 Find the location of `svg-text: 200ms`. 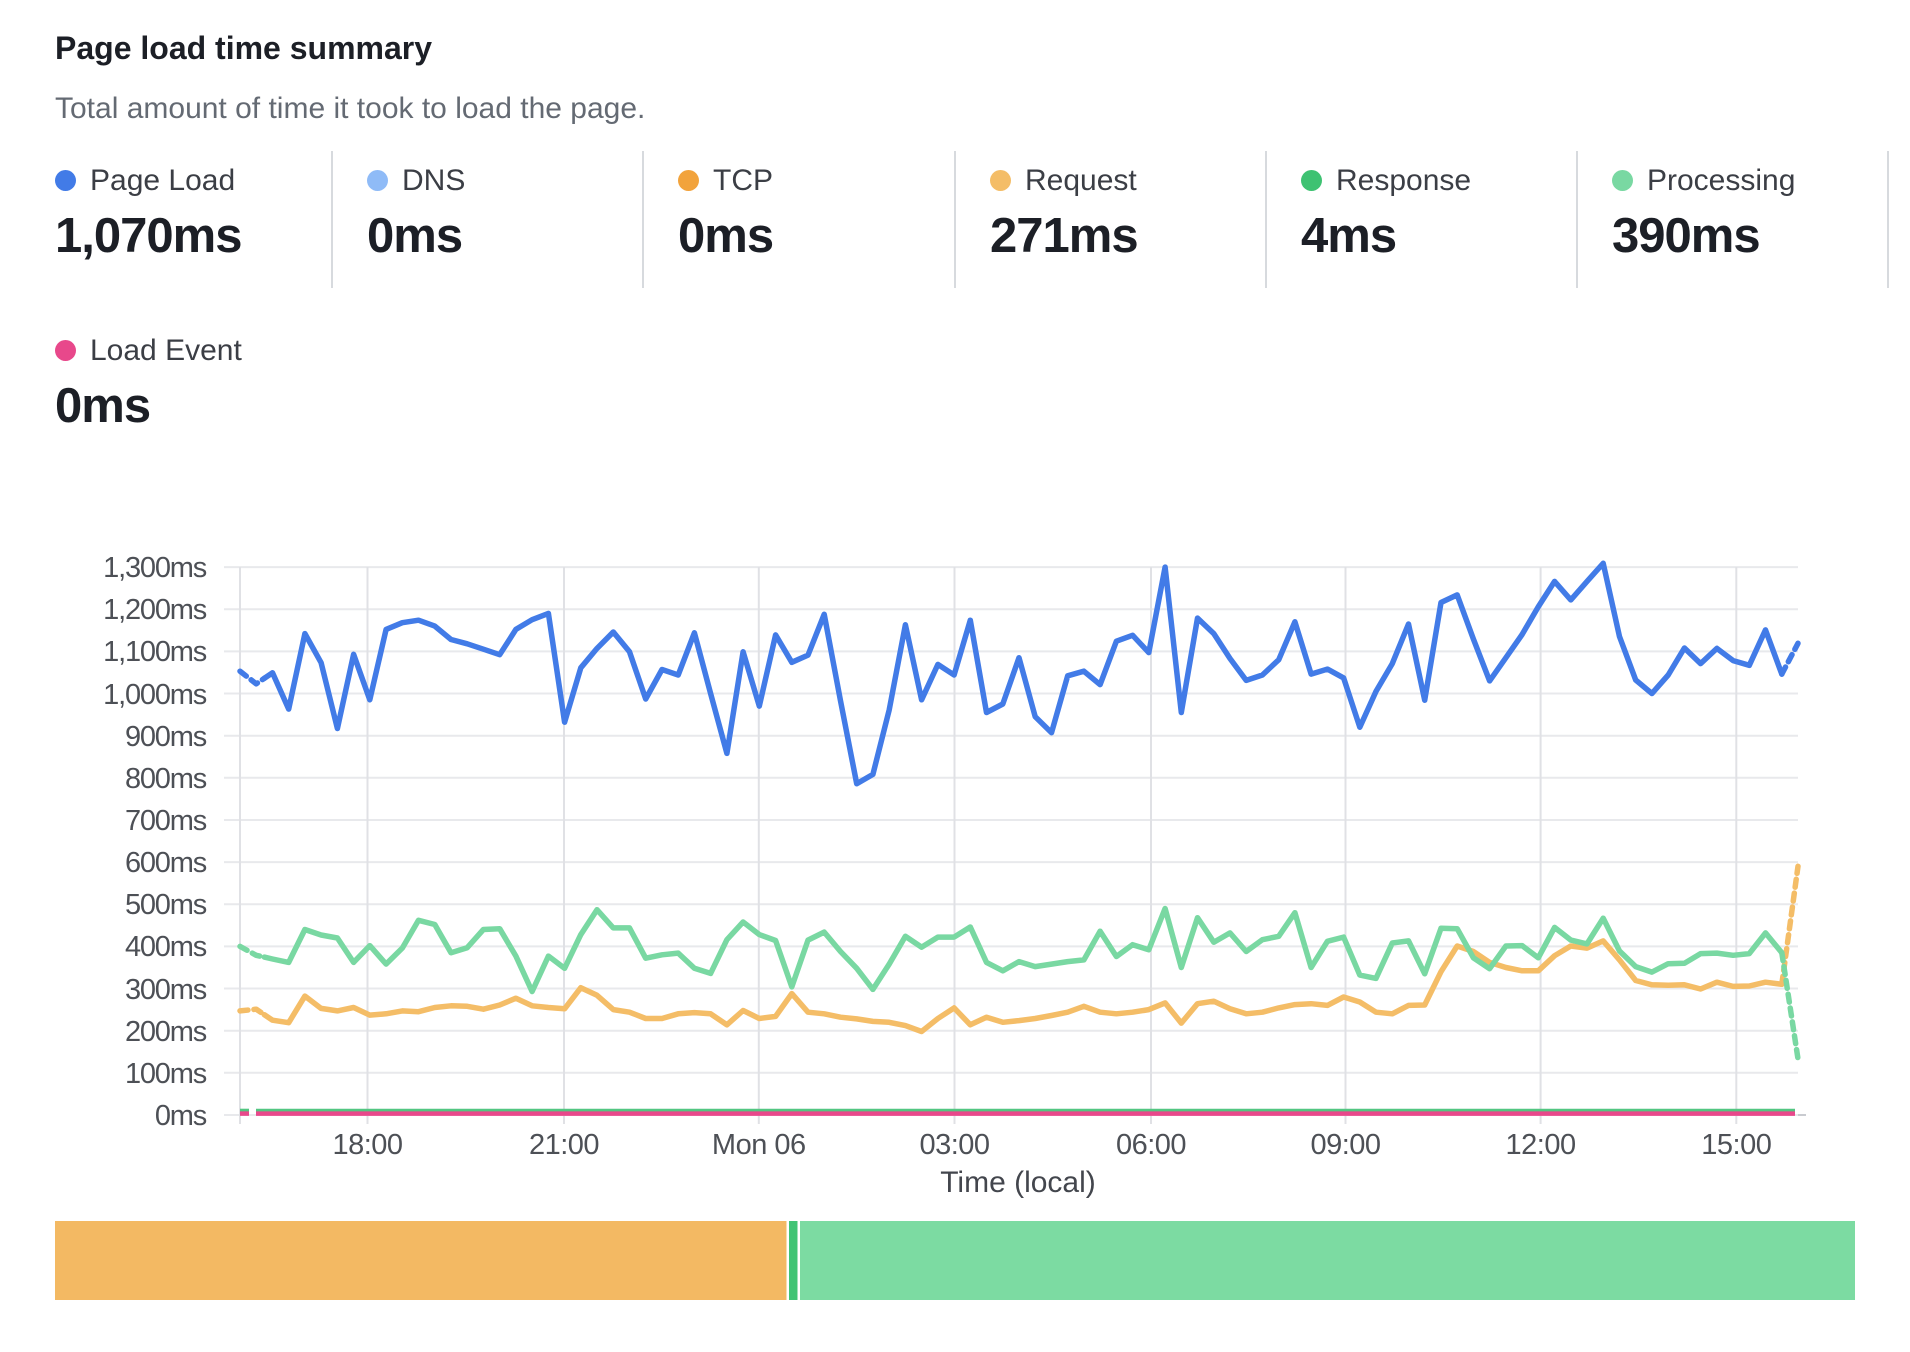

svg-text: 200ms is located at coordinates (166, 1032).